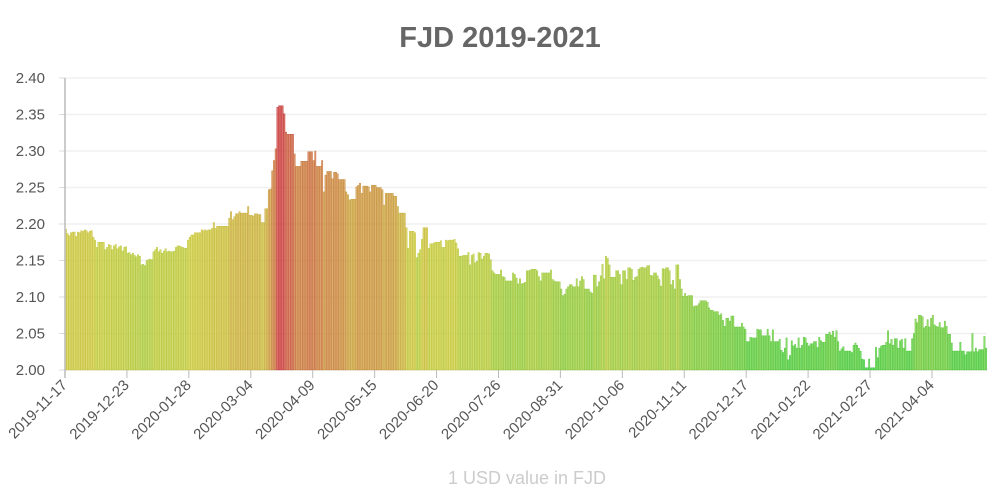 The image size is (1000, 500). What do you see at coordinates (30, 78) in the screenshot?
I see `y-tick-label: 2.40` at bounding box center [30, 78].